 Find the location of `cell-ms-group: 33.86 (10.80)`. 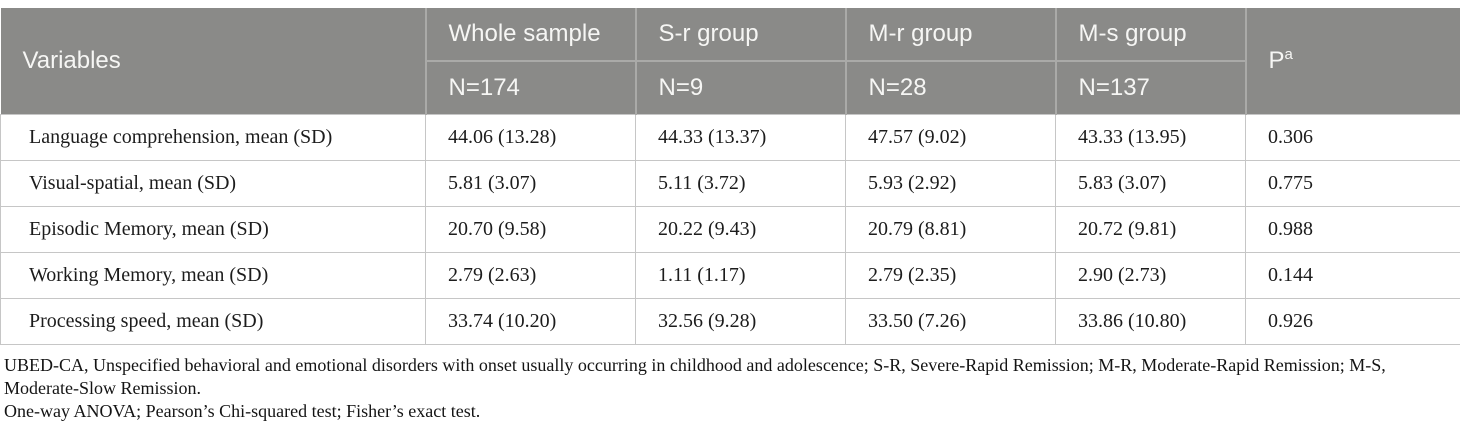

cell-ms-group: 33.86 (10.80) is located at coordinates (1150, 321).